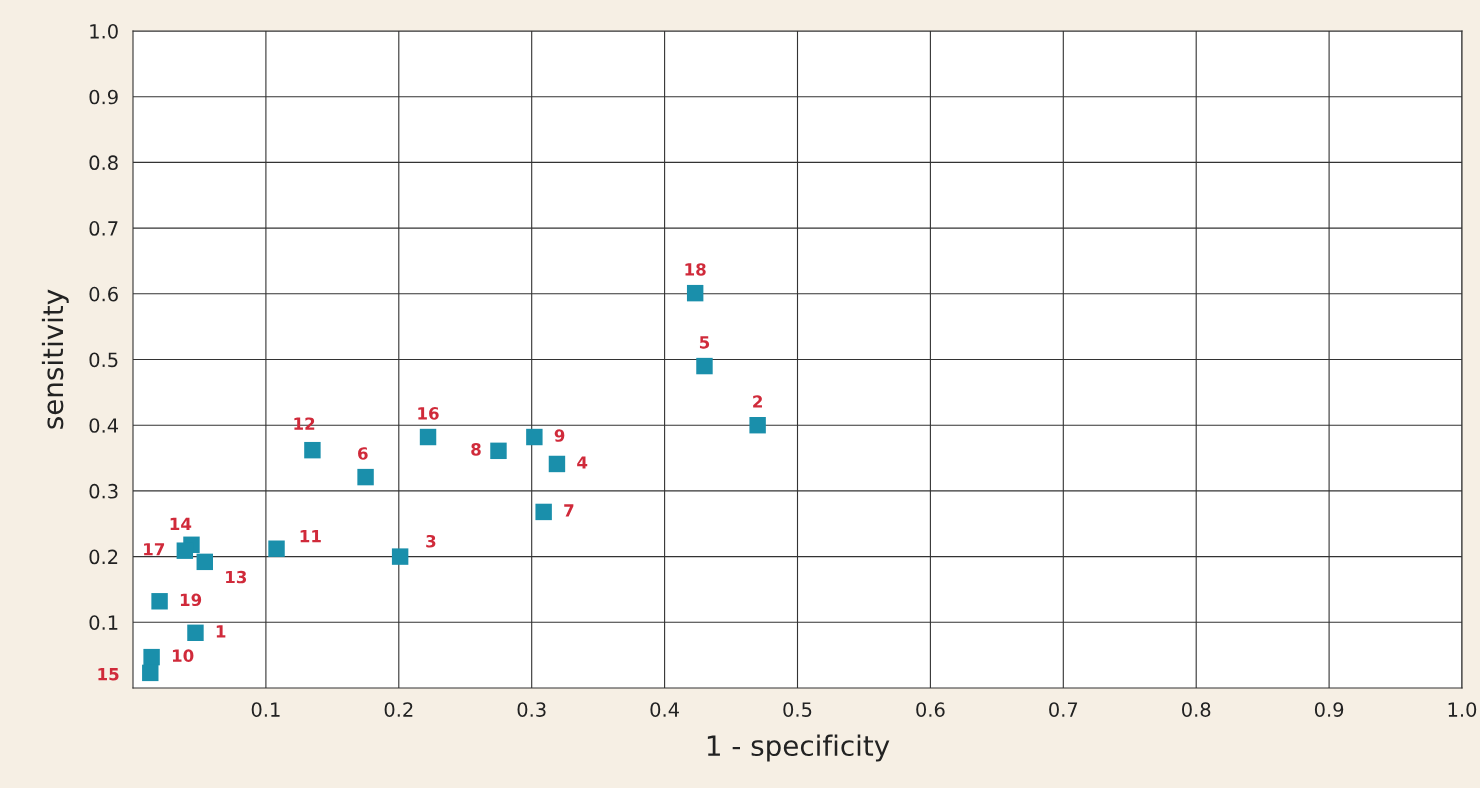 This screenshot has height=788, width=1480. Describe the element at coordinates (664, 709) in the screenshot. I see `x-tick-label: 0.4` at that location.